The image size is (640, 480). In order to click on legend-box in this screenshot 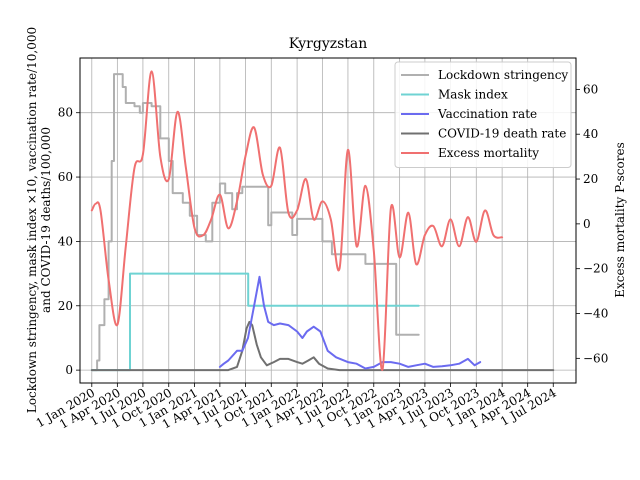, I will do `click(483, 114)`.